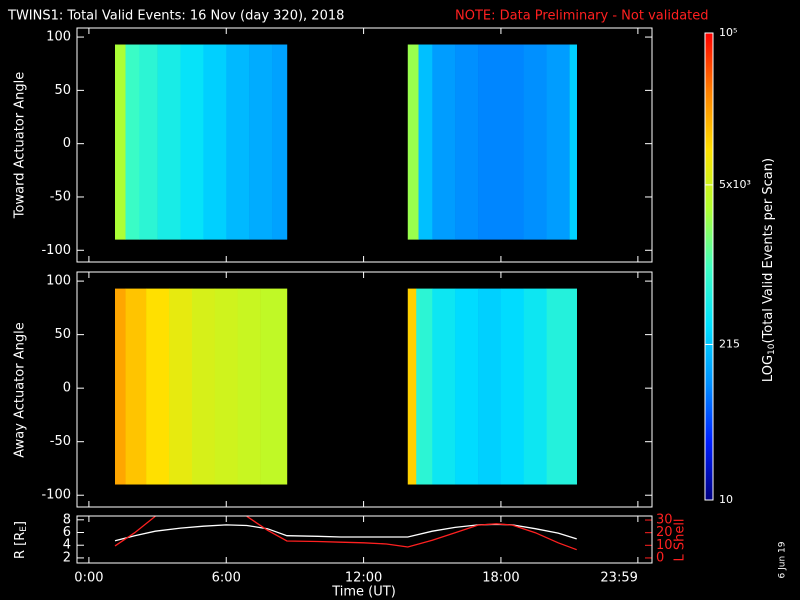  What do you see at coordinates (67, 532) in the screenshot?
I see `y-tick-label: 6` at bounding box center [67, 532].